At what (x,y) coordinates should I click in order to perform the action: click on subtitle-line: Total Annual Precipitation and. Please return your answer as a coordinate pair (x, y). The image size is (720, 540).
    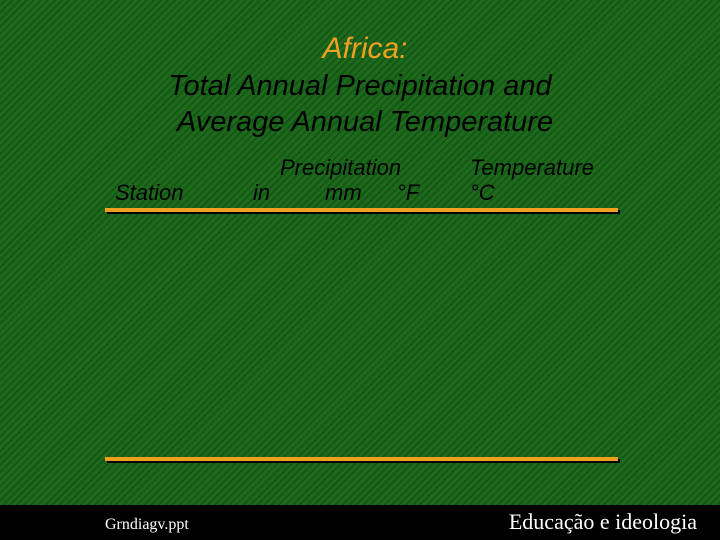
    Looking at the image, I should click on (360, 86).